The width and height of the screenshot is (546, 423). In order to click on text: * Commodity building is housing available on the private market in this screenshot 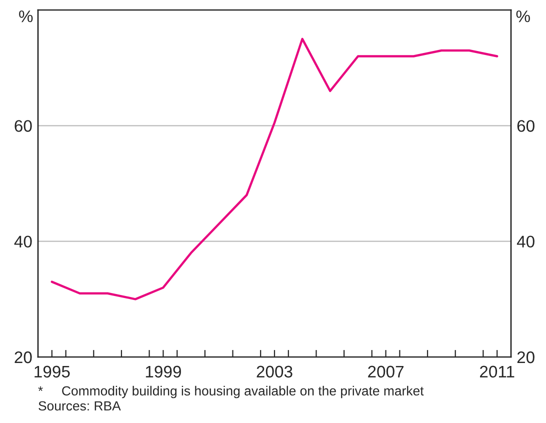, I will do `click(231, 392)`.